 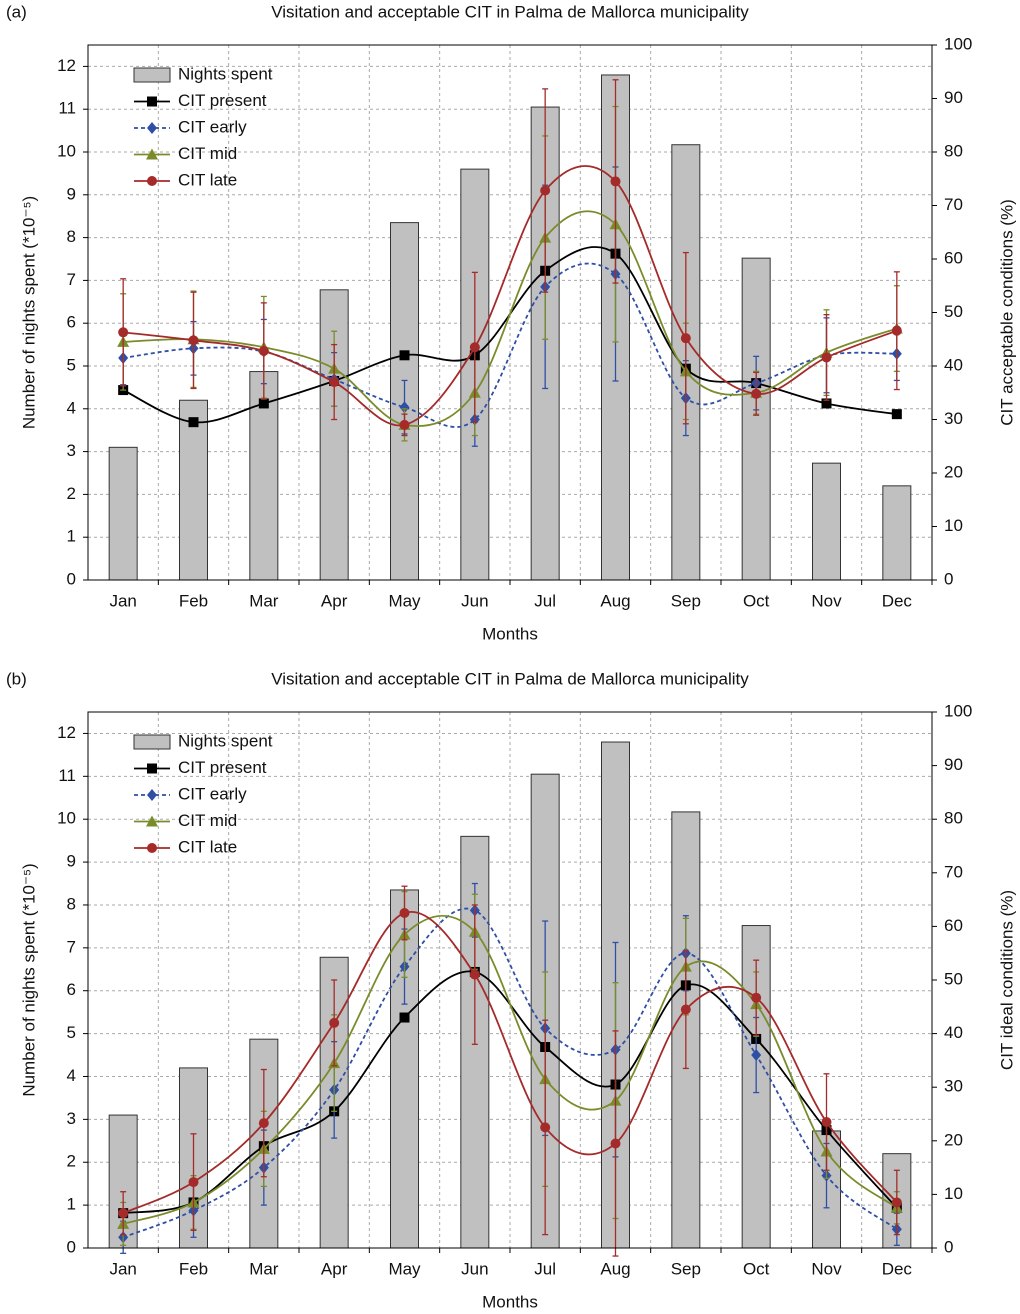 I want to click on y2-tick-label: 60, so click(x=953, y=257).